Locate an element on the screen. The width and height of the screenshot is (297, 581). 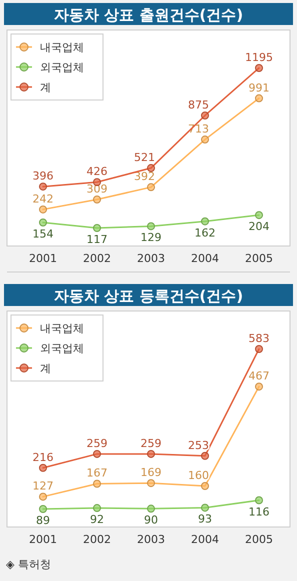
data-label: 92 is located at coordinates (97, 519).